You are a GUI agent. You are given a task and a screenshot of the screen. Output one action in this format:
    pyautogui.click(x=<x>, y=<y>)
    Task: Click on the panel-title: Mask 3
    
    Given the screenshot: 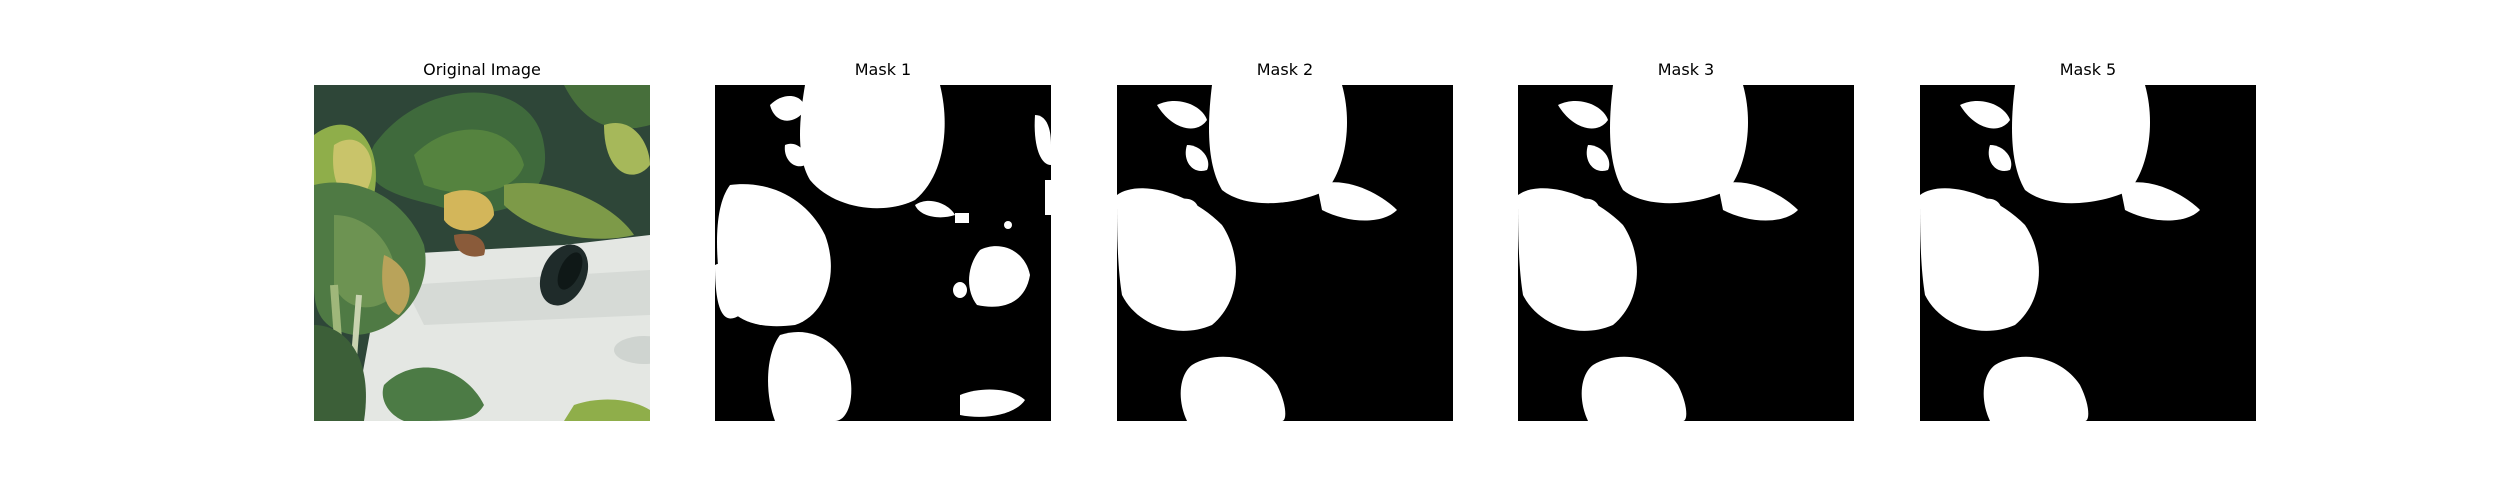 What is the action you would take?
    pyautogui.click(x=1686, y=69)
    